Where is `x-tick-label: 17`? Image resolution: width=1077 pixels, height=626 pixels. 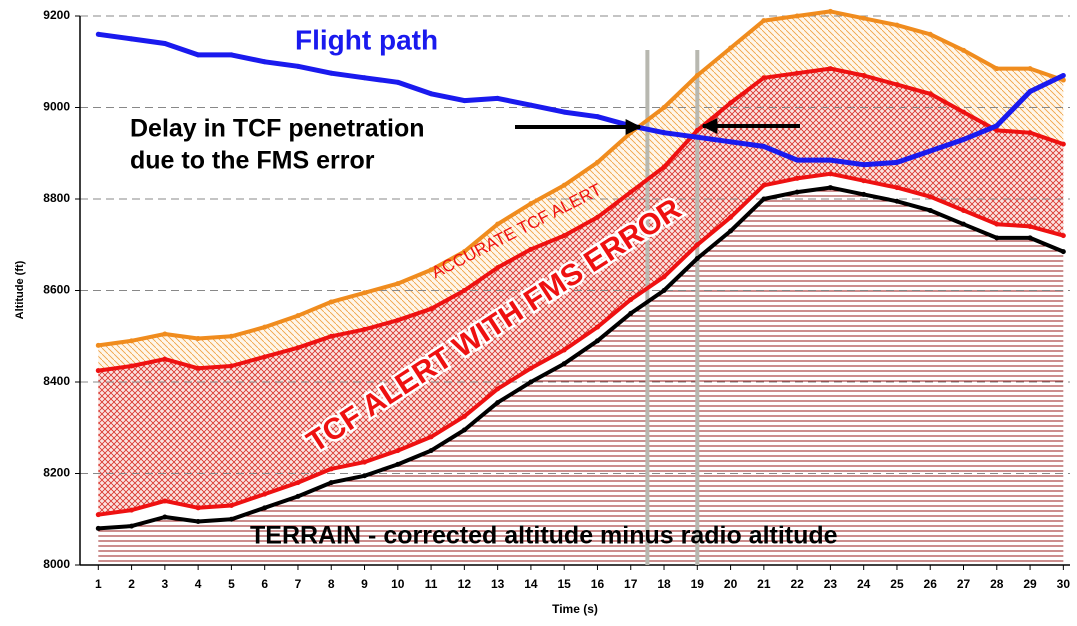 x-tick-label: 17 is located at coordinates (631, 584).